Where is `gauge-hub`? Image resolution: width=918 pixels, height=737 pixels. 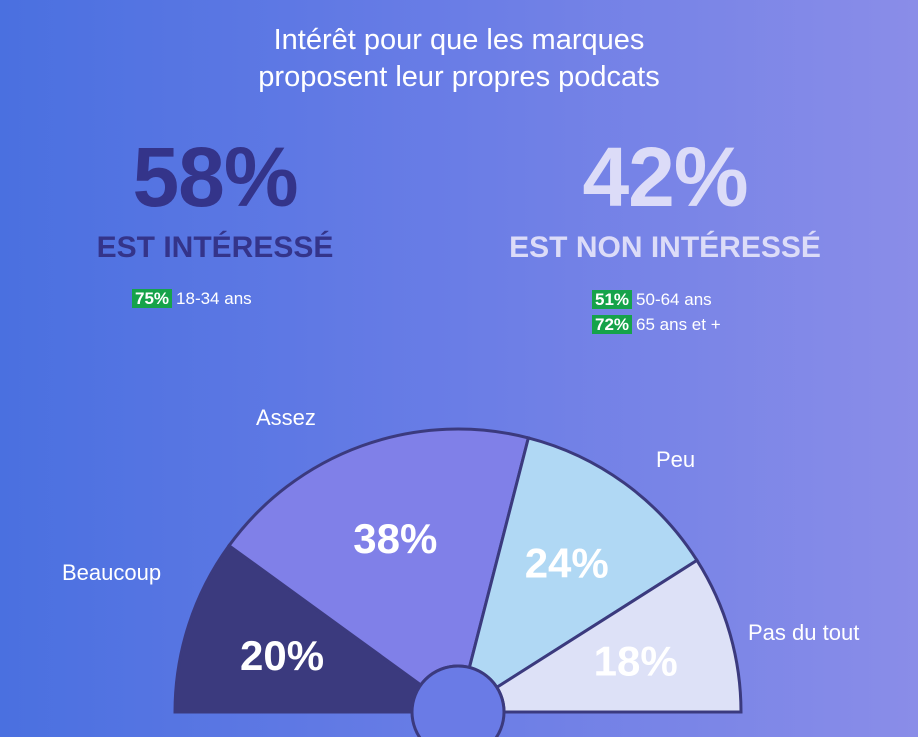
gauge-hub is located at coordinates (458, 700).